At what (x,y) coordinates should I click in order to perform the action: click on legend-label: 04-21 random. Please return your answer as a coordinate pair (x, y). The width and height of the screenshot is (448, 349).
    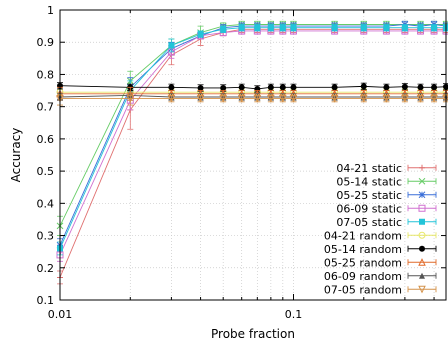
    Looking at the image, I should click on (363, 235).